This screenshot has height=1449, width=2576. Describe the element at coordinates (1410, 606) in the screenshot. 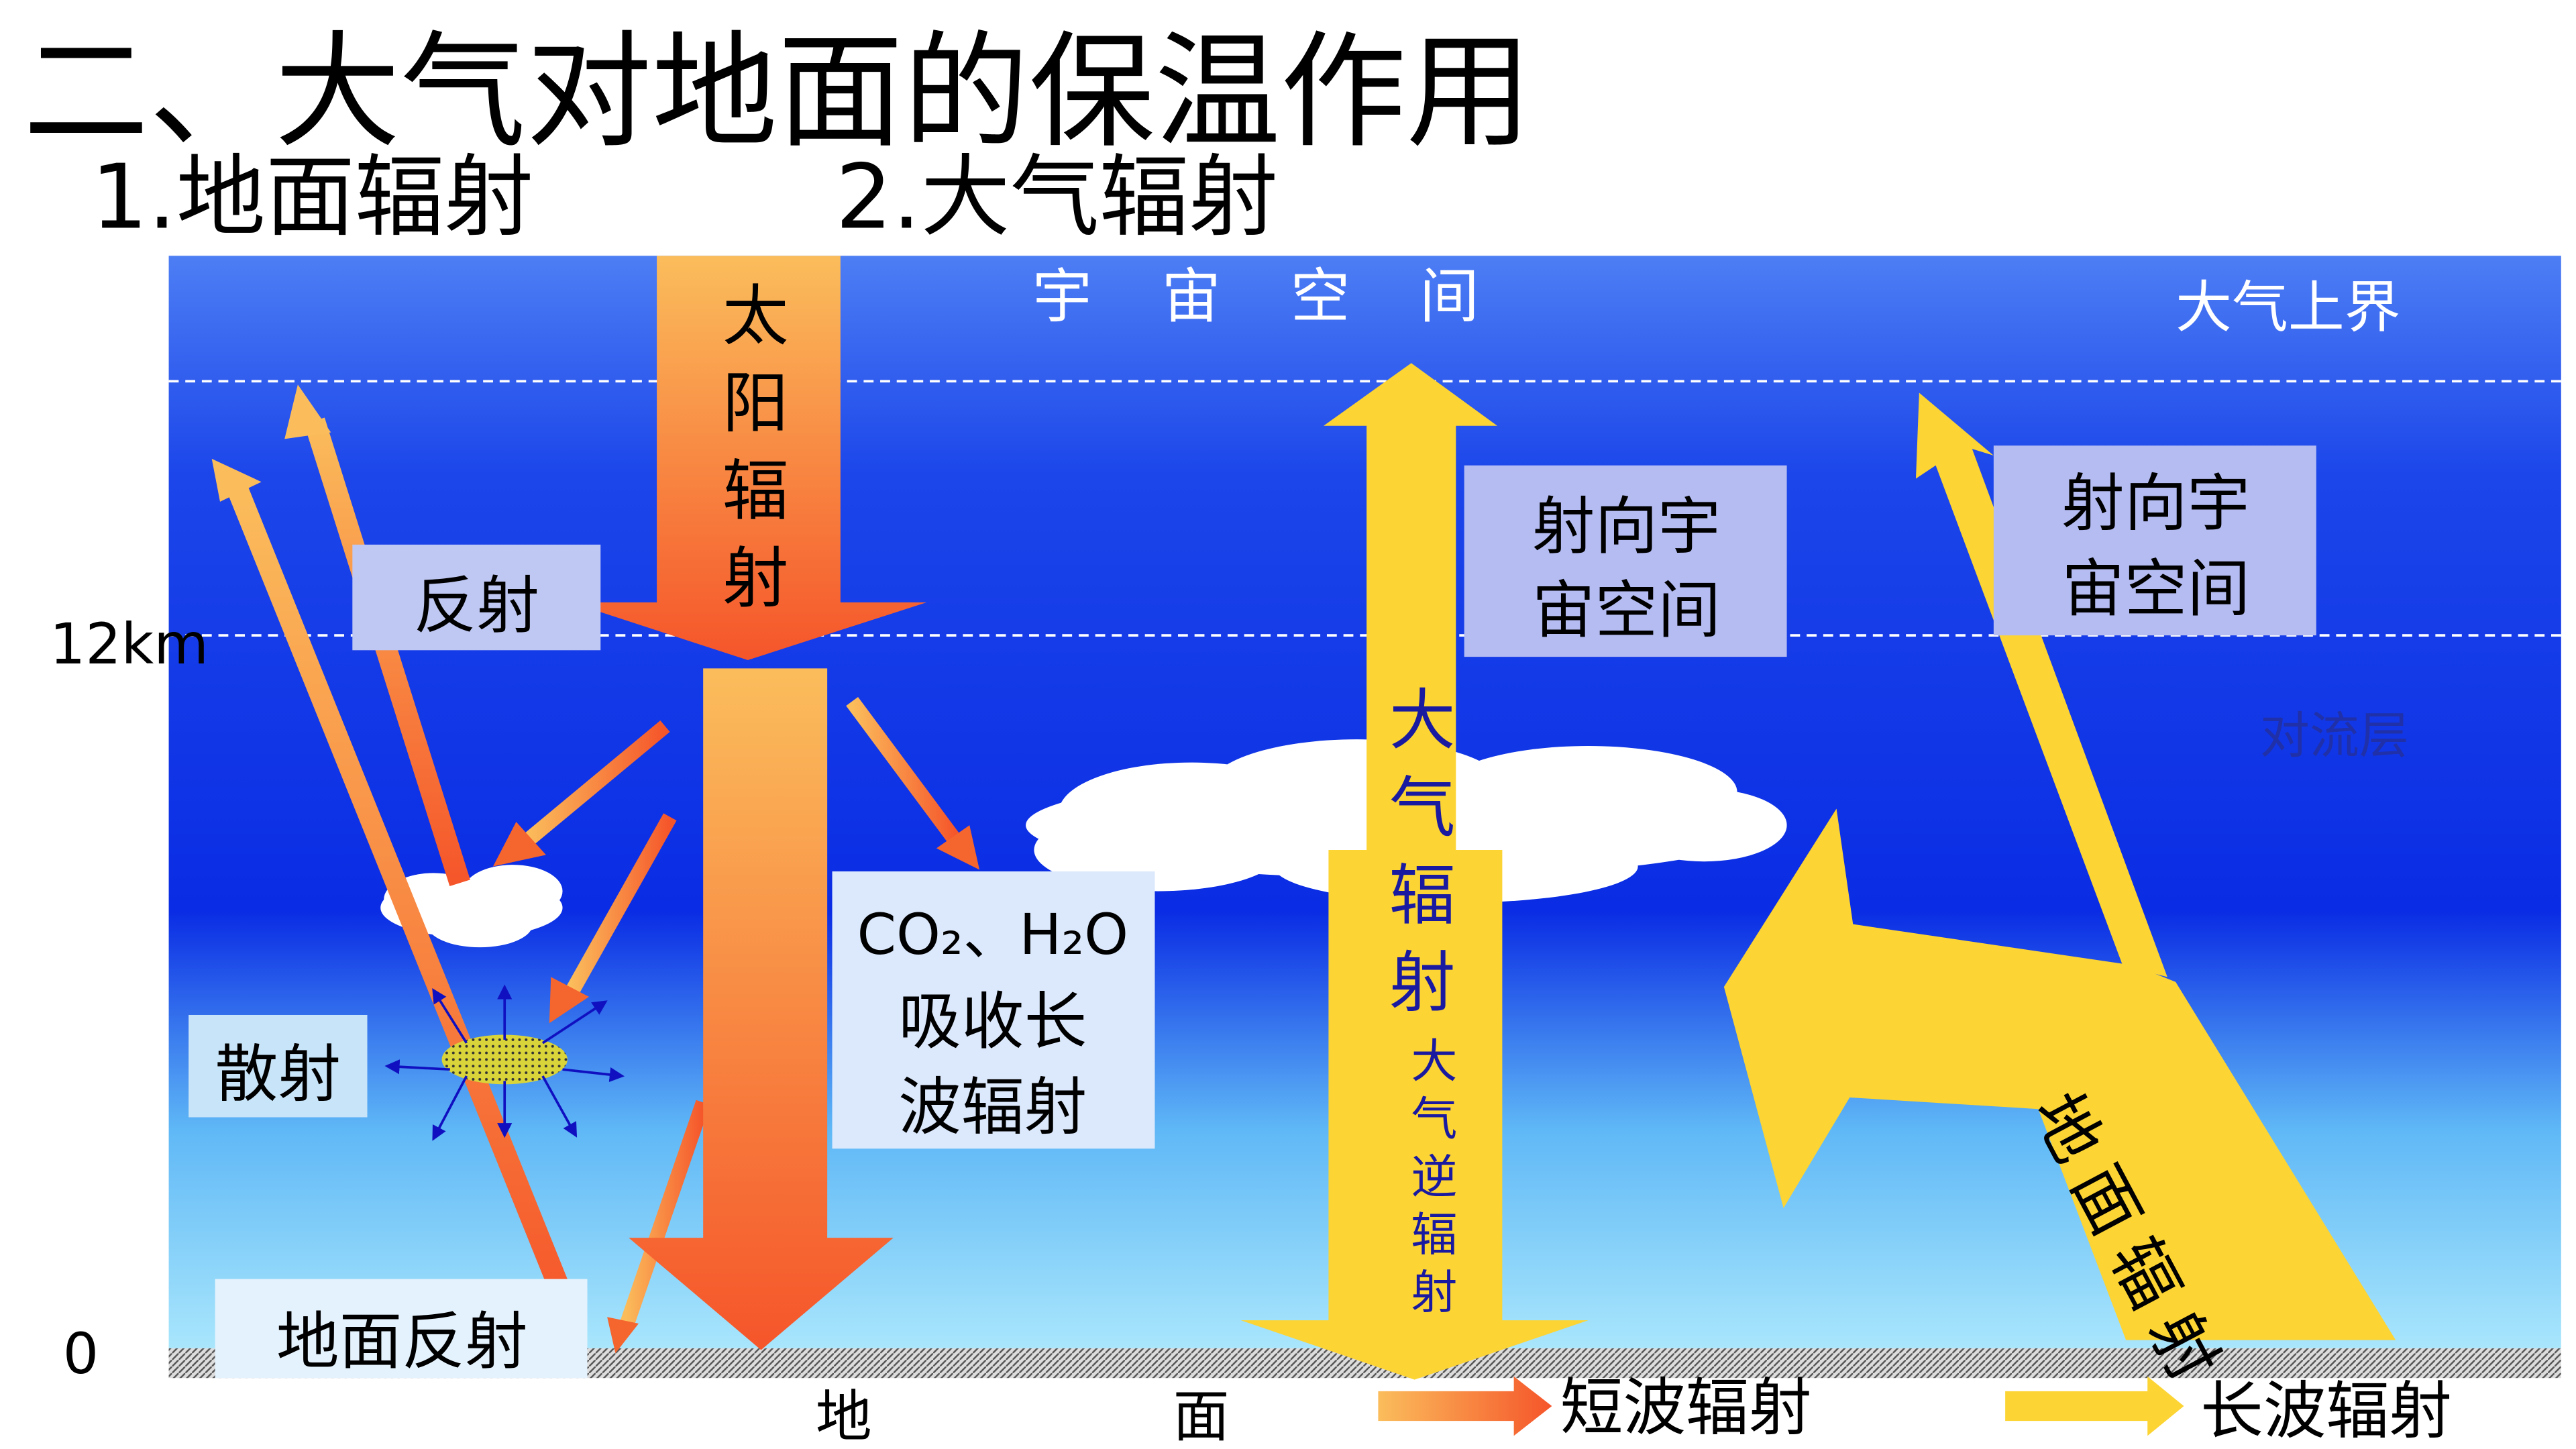

I see `atmospheric-arrow` at that location.